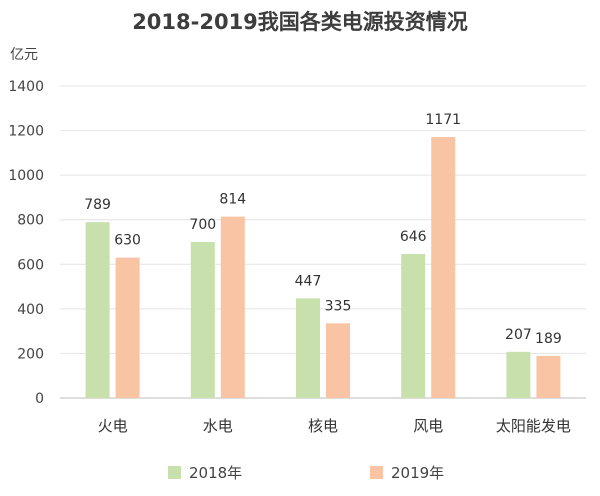 The height and width of the screenshot is (496, 600). What do you see at coordinates (533, 426) in the screenshot?
I see `x-tick-label: 太阳能发电` at bounding box center [533, 426].